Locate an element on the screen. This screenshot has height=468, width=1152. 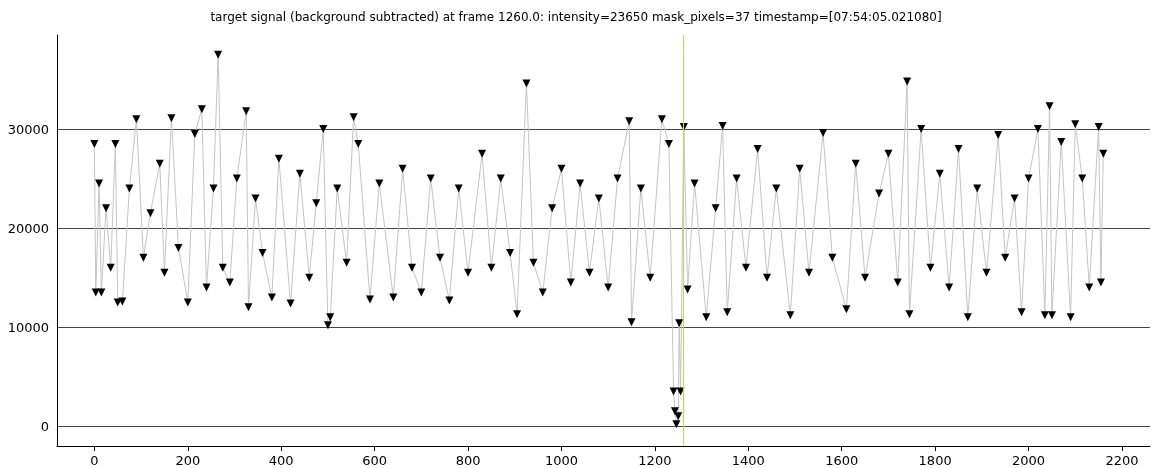
x-tick-label: 1000 is located at coordinates (561, 460).